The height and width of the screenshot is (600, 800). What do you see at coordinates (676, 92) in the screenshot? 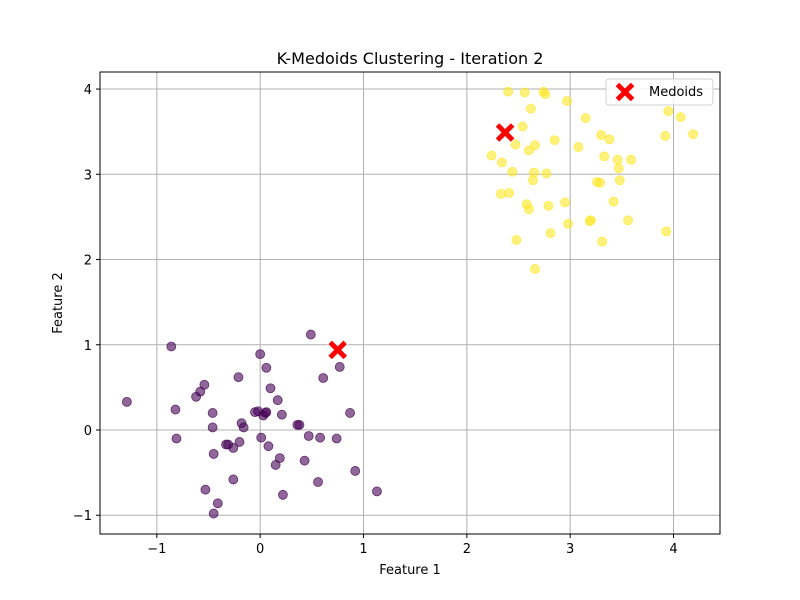
I see `legend-label-medoids: Medoids` at bounding box center [676, 92].